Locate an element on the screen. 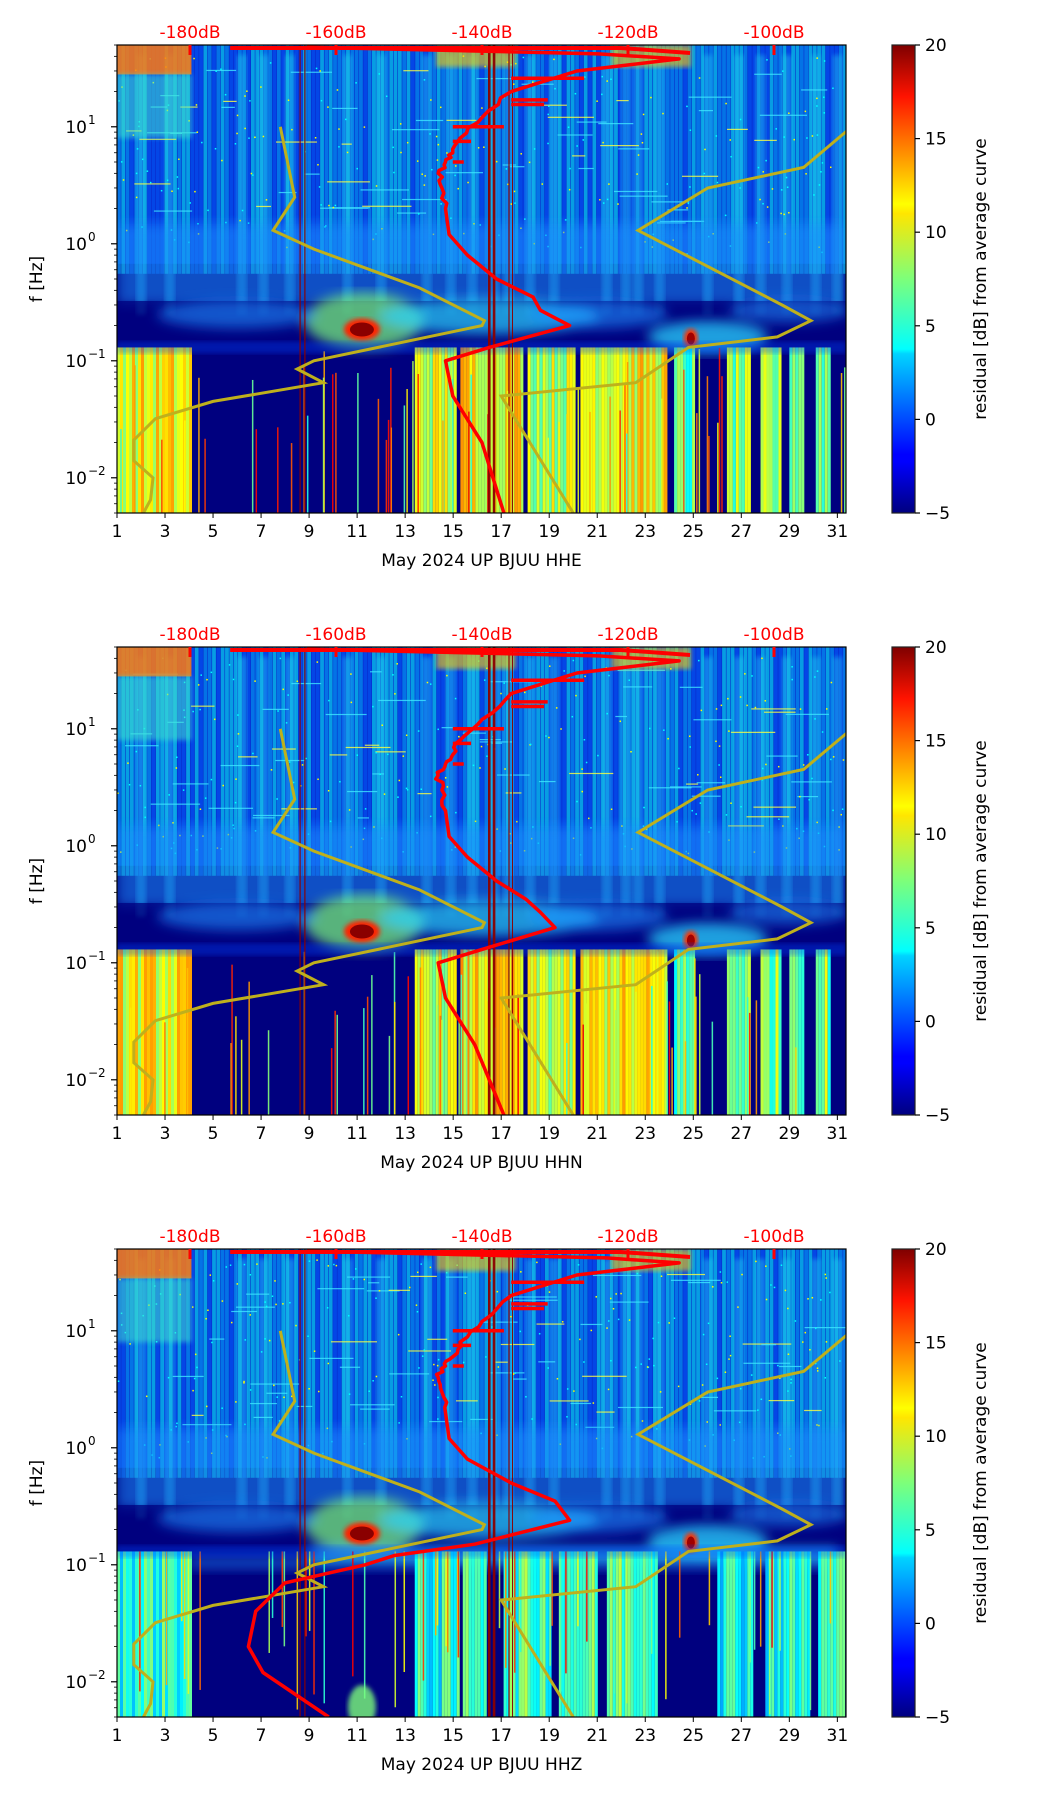 The height and width of the screenshot is (1806, 1052). colorbar-label: residual [dB] from average curve is located at coordinates (981, 1482).